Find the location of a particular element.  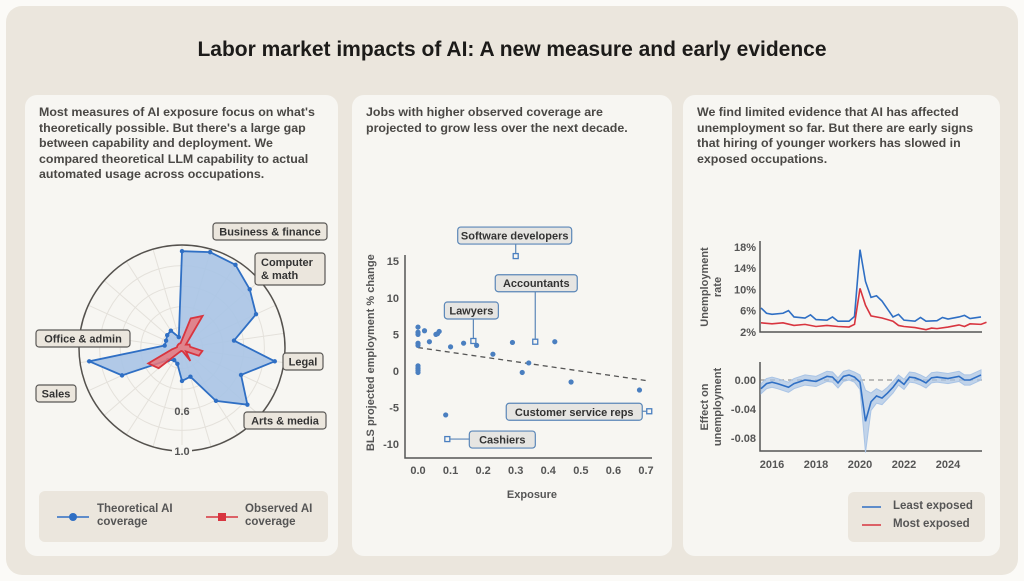

top-y-tick: 18% is located at coordinates (745, 248).